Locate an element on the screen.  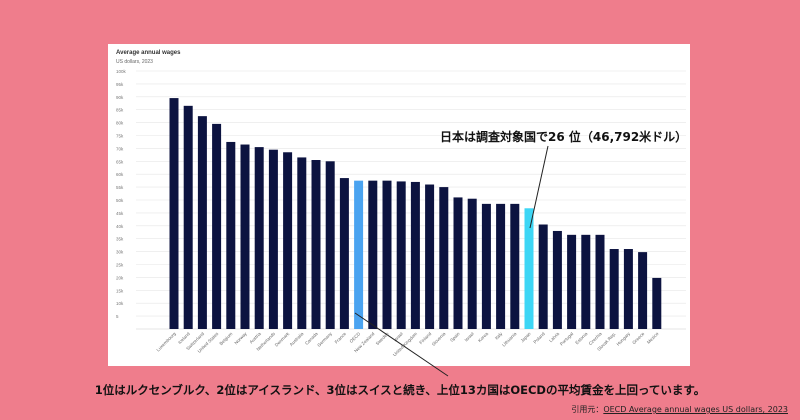
x-tick-label: Denmark is located at coordinates (282, 339).